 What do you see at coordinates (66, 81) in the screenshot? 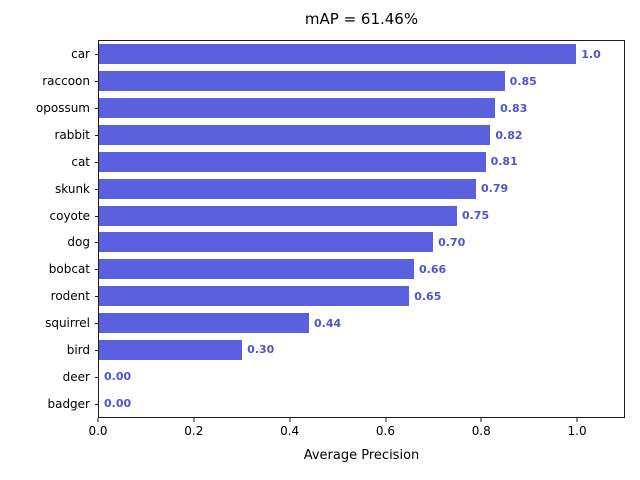
I see `category-label: raccoon` at bounding box center [66, 81].